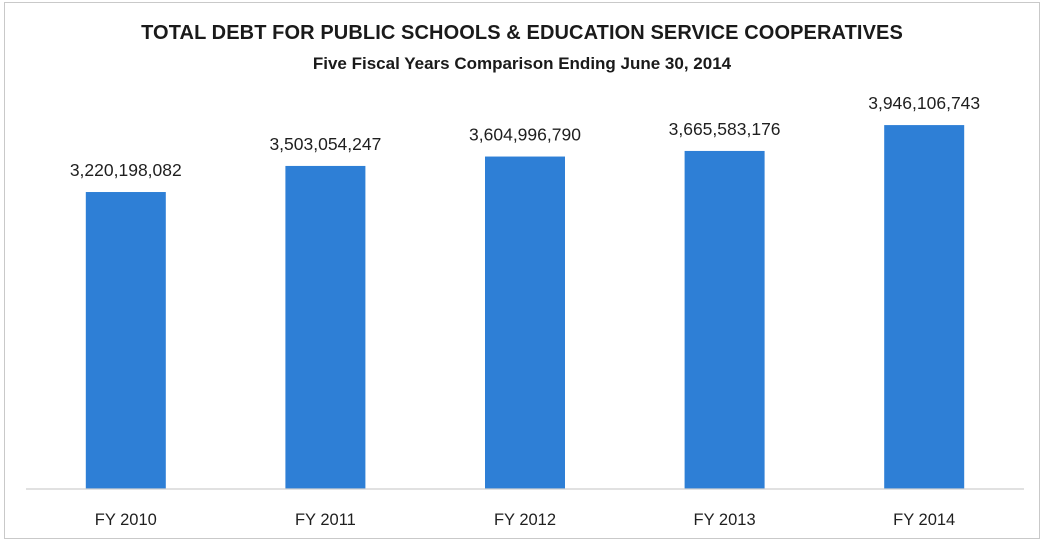  What do you see at coordinates (924, 307) in the screenshot?
I see `bar-fy-2014` at bounding box center [924, 307].